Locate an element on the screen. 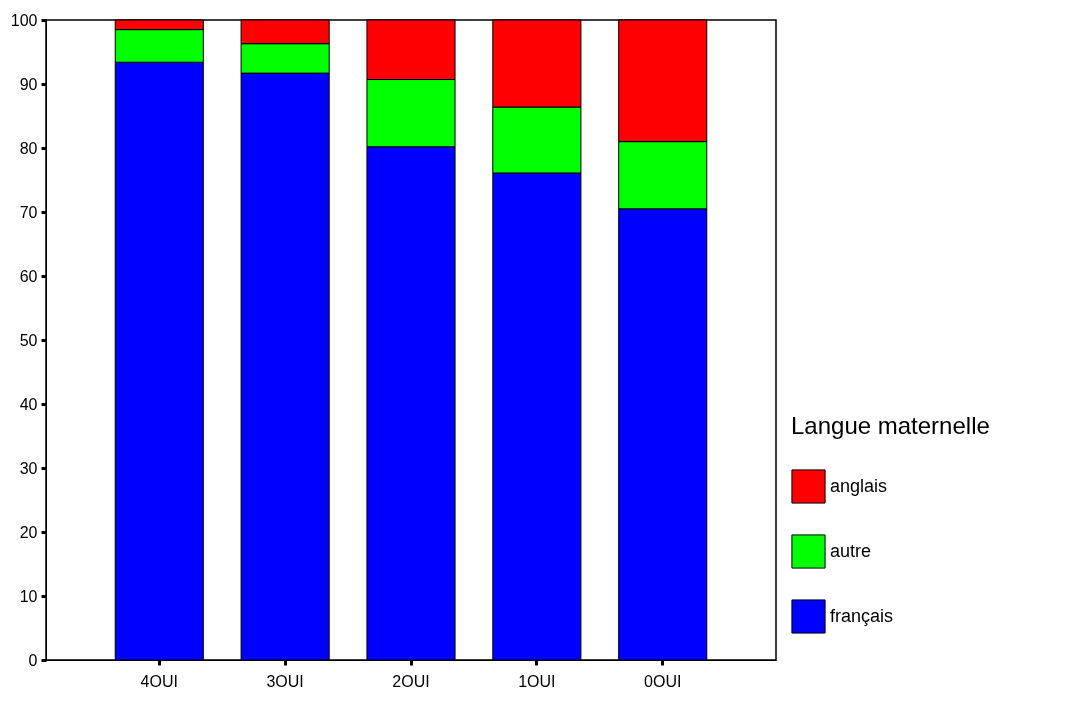 This screenshot has height=704, width=1070. legend-title: Langue maternelle is located at coordinates (890, 425).